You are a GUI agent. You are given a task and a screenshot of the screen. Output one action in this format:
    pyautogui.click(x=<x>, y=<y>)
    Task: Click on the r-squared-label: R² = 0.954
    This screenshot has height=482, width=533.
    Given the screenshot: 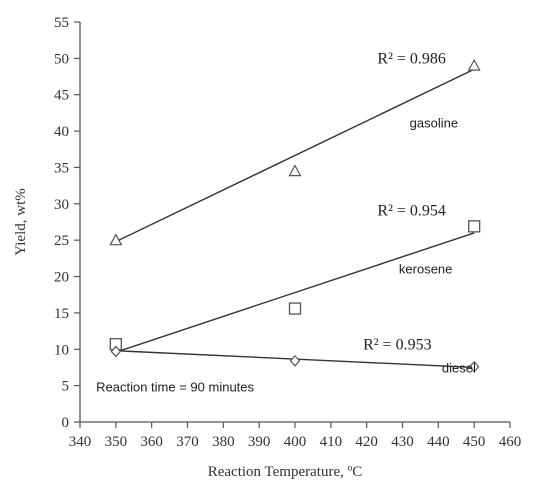 What is the action you would take?
    pyautogui.click(x=411, y=210)
    